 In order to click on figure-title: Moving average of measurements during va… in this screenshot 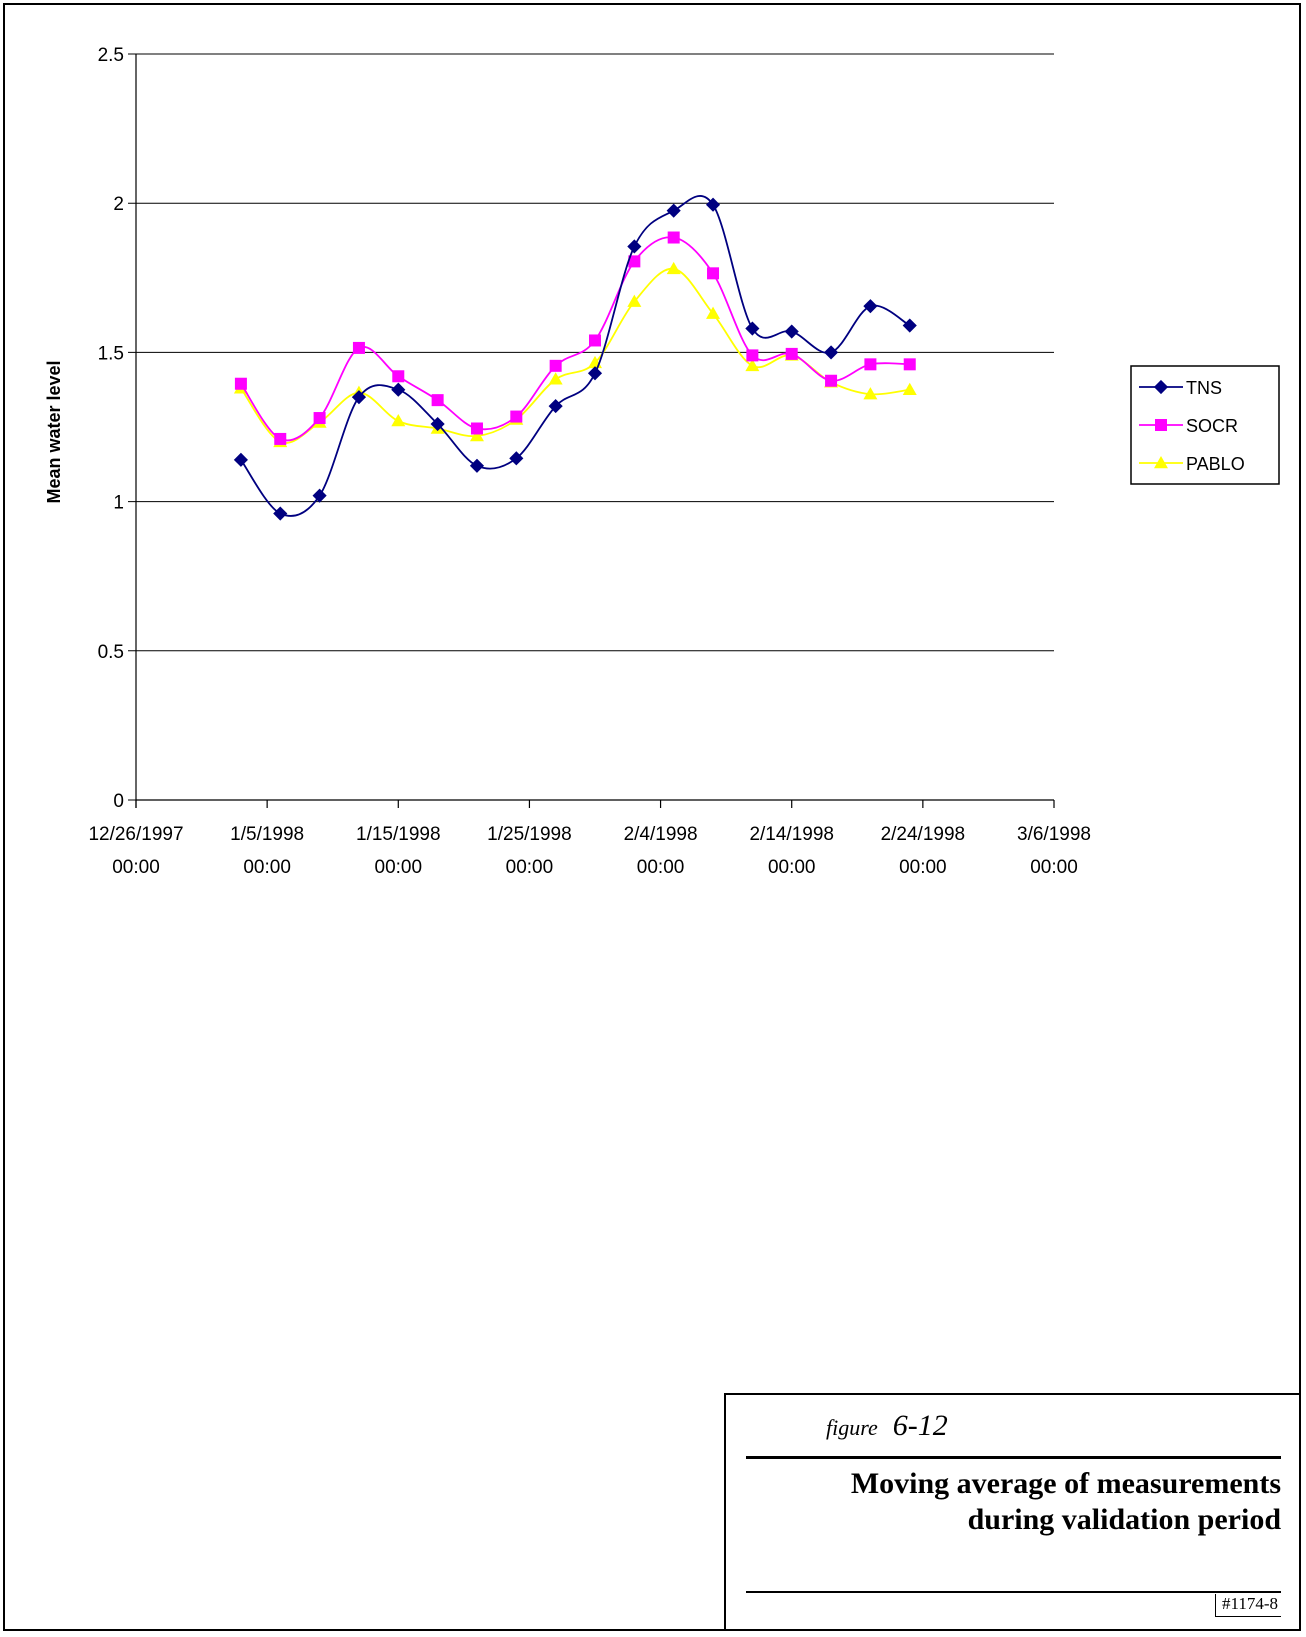, I will do `click(1065, 1501)`.